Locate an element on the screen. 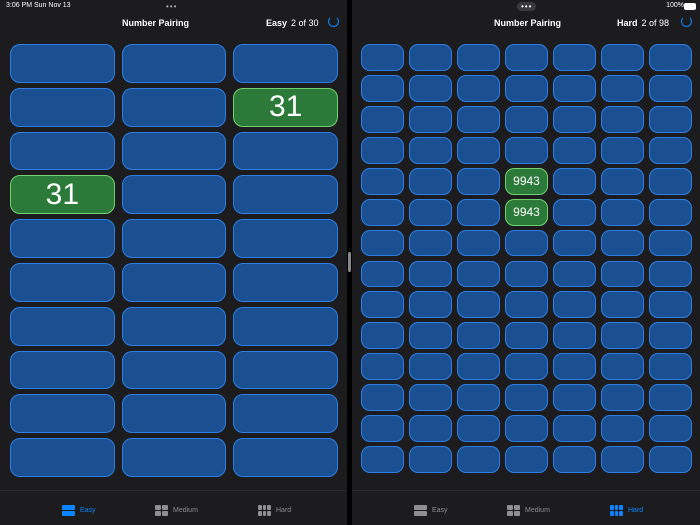 The width and height of the screenshot is (700, 525). divider-handle is located at coordinates (349, 262).